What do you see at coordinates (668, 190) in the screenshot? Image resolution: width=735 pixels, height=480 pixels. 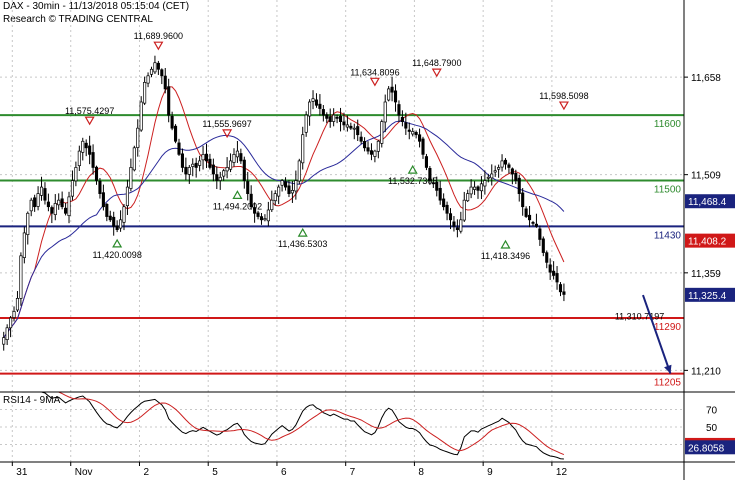 I see `level-label-11500: 11500` at bounding box center [668, 190].